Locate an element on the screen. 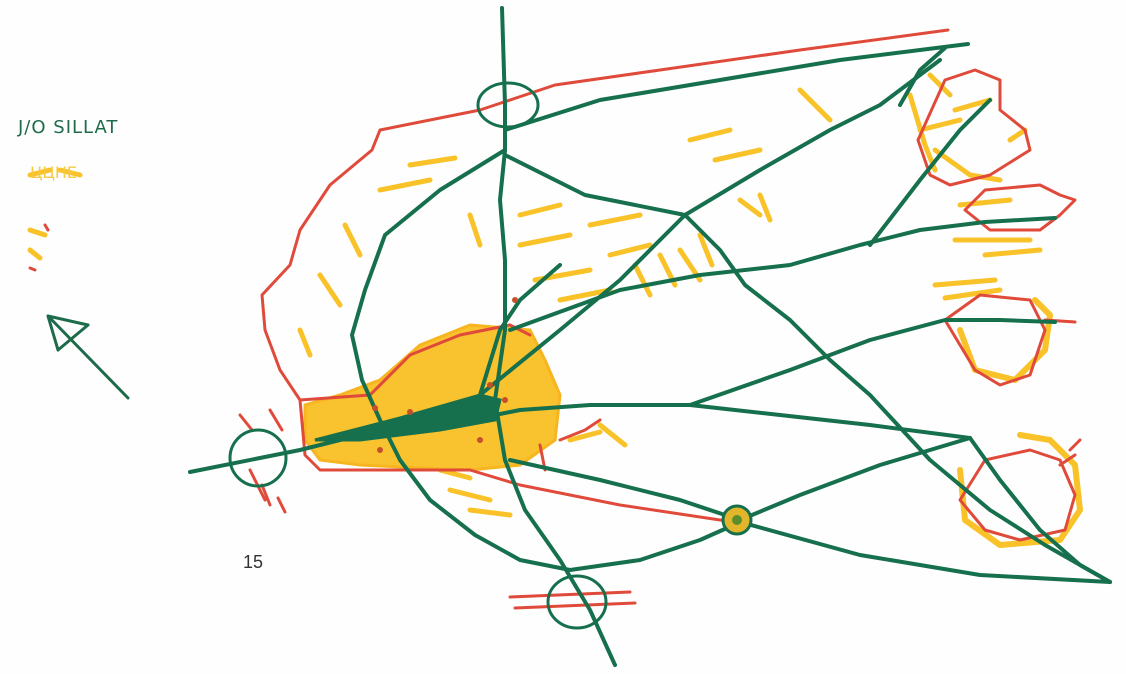 This screenshot has height=674, width=1126. upper-core-link is located at coordinates (520, 330).